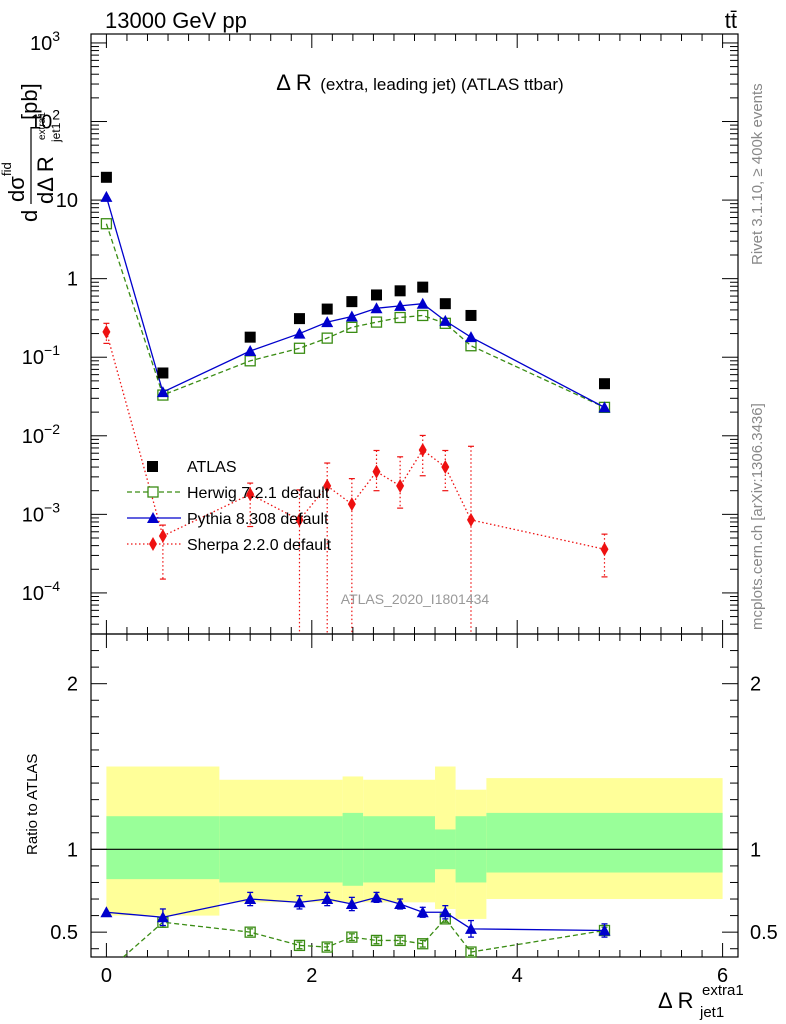  I want to click on ylabel-sup: extra1, so click(42, 126).